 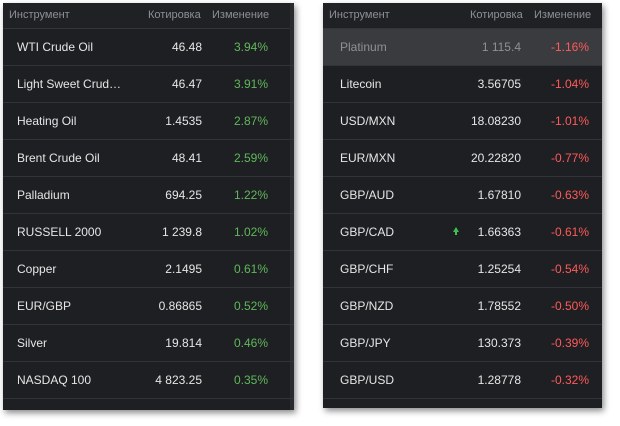 What do you see at coordinates (186, 158) in the screenshot?
I see `quote-value: 48.41` at bounding box center [186, 158].